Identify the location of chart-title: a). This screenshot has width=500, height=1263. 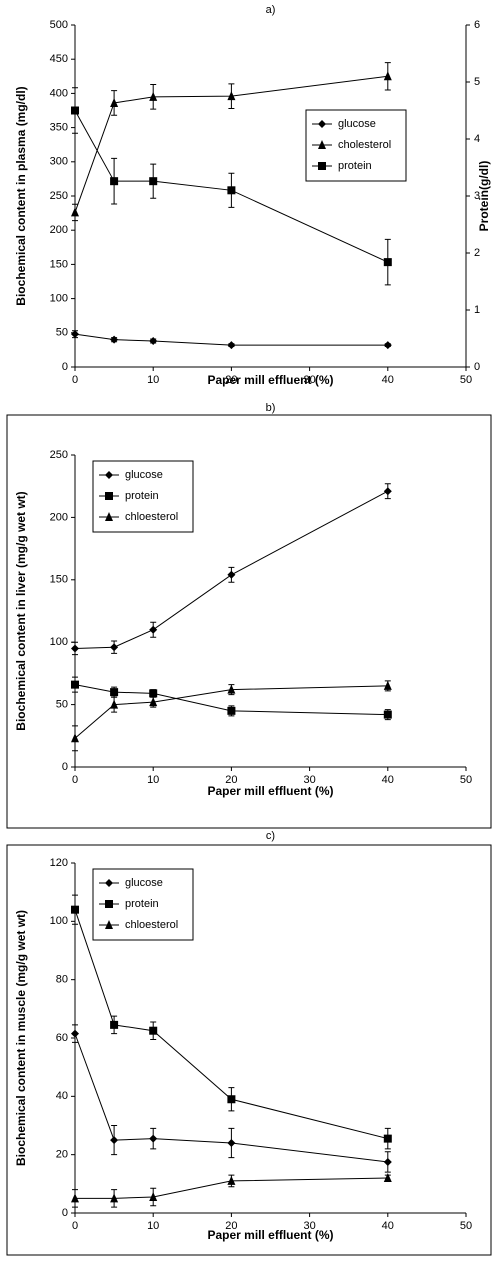
(271, 10).